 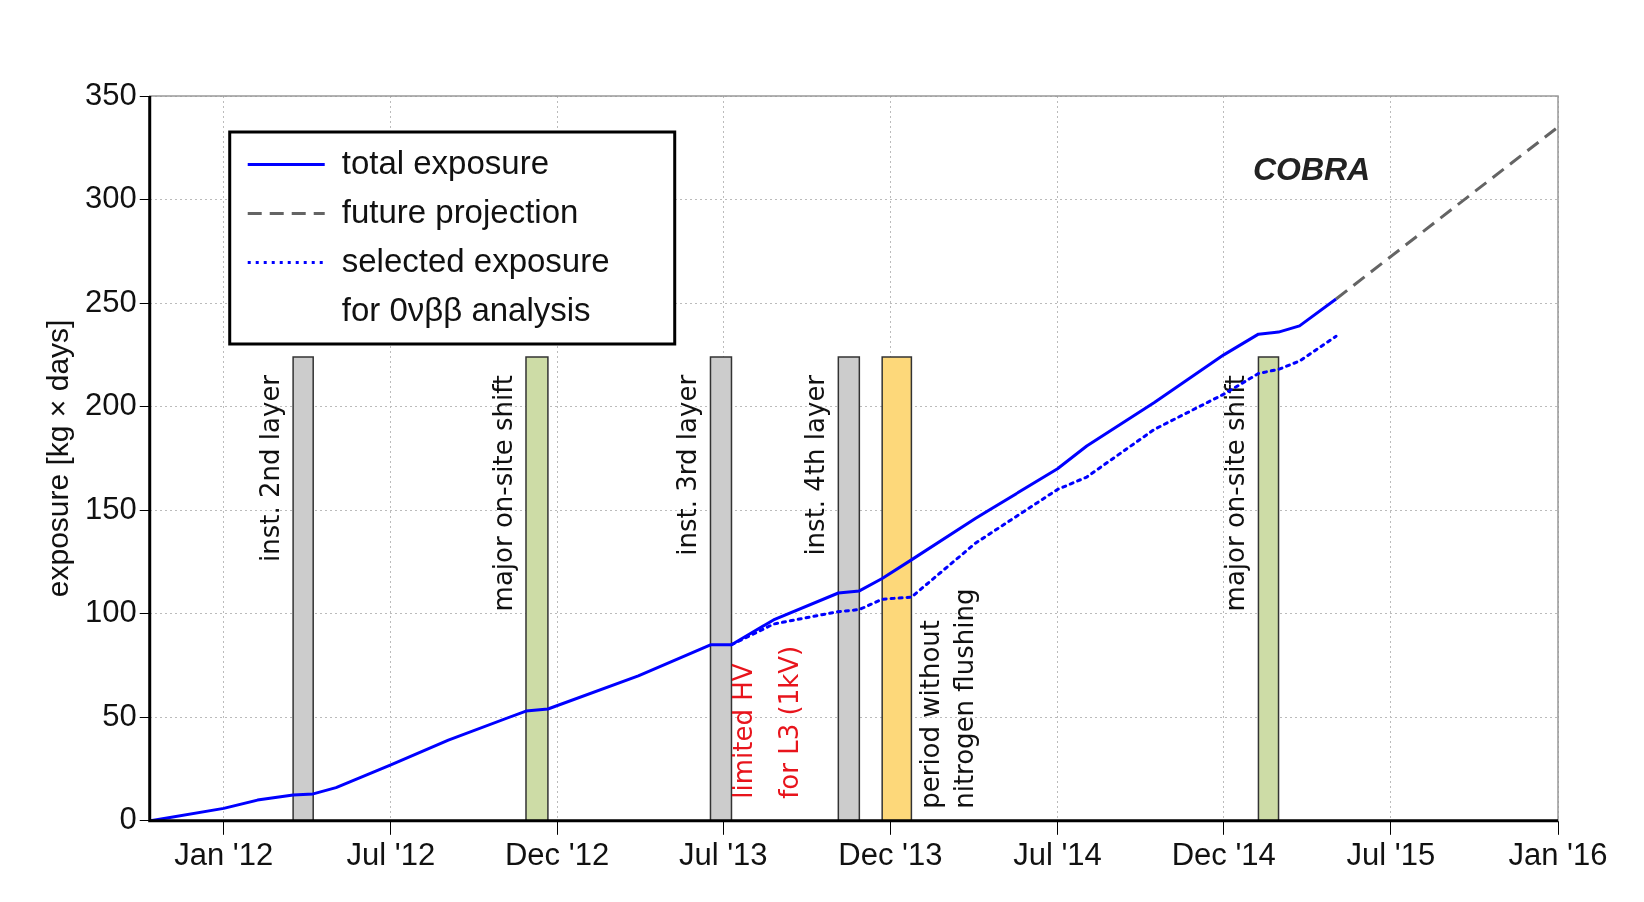 What do you see at coordinates (1391, 854) in the screenshot?
I see `x-tick-label: Jul '15` at bounding box center [1391, 854].